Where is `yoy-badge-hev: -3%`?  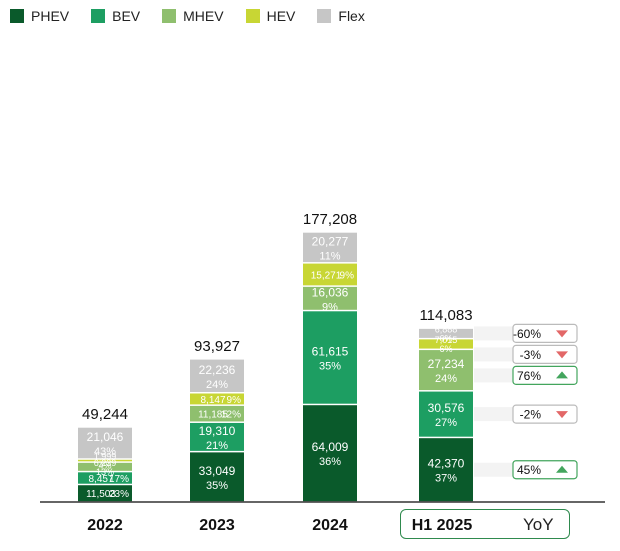 yoy-badge-hev: -3% is located at coordinates (545, 354).